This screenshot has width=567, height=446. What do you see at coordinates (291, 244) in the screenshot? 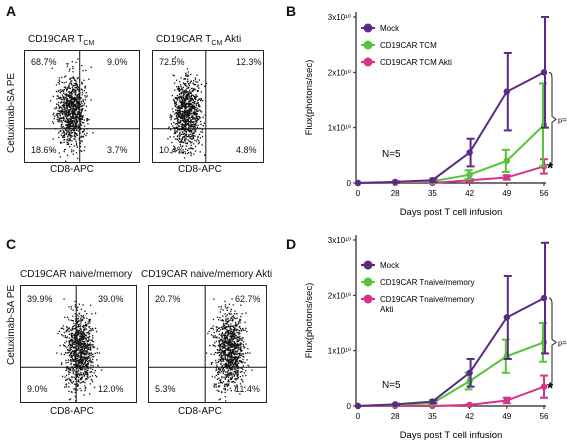
I see `panel-letter-d: D` at bounding box center [291, 244].